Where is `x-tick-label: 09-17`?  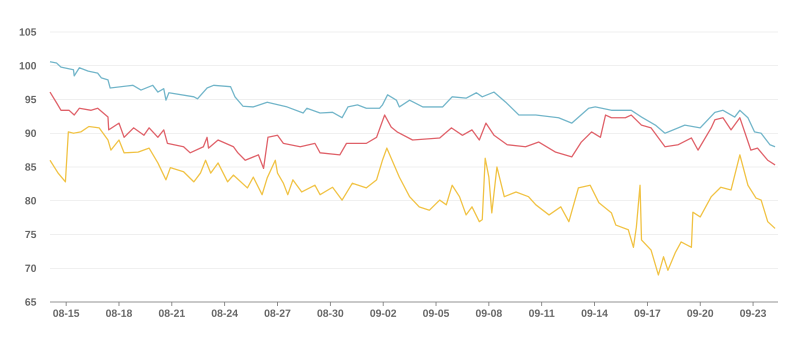 x-tick-label: 09-17 is located at coordinates (647, 313).